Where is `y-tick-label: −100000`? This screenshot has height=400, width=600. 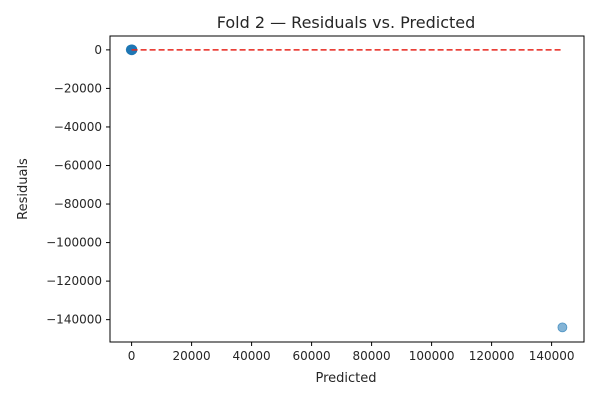
y-tick-label: −100000 is located at coordinates (74, 243).